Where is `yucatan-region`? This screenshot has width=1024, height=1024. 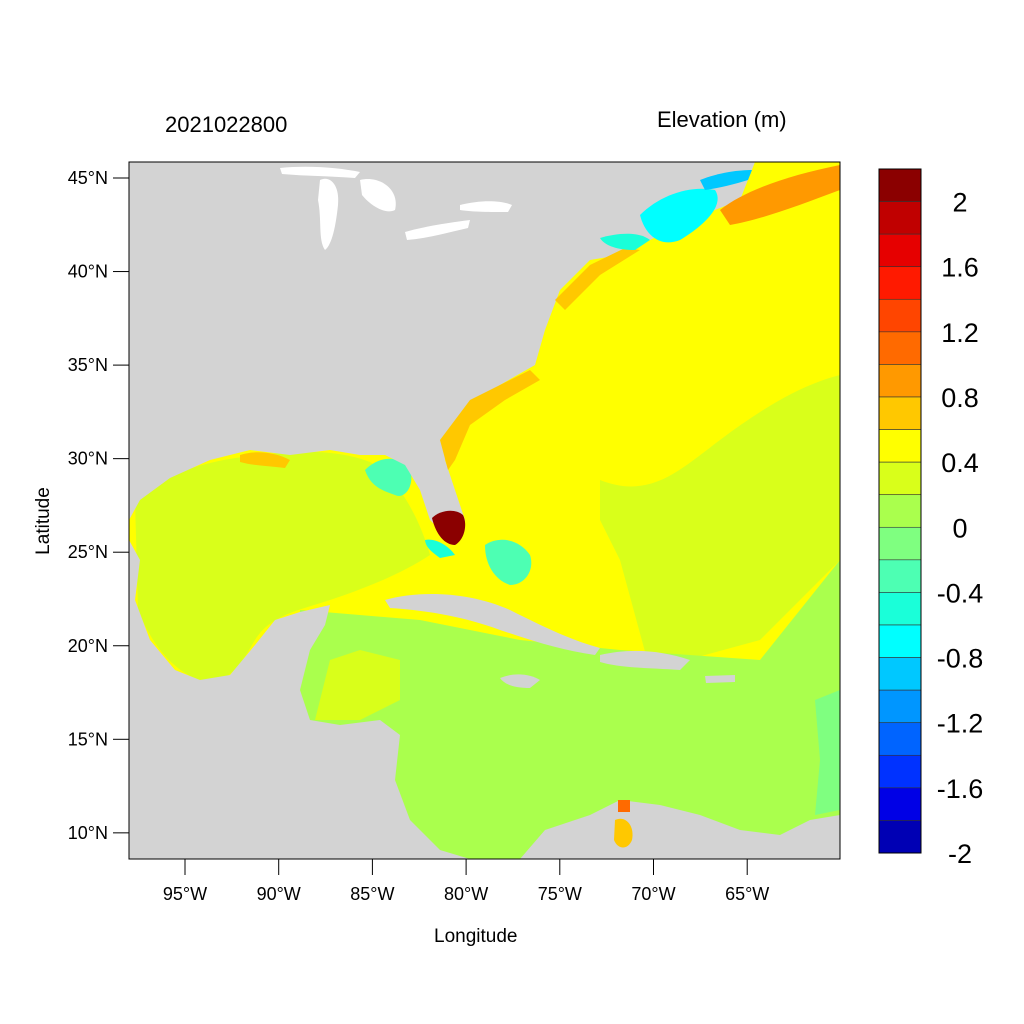 yucatan-region is located at coordinates (357, 685).